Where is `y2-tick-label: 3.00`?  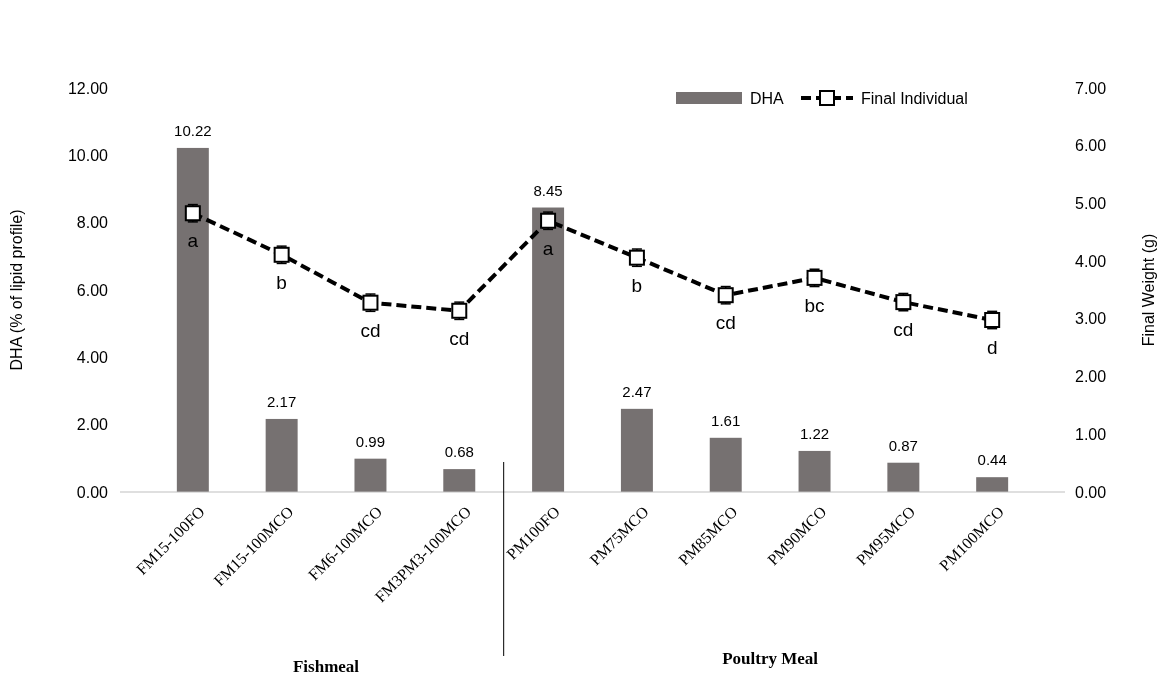
y2-tick-label: 3.00 is located at coordinates (1091, 319).